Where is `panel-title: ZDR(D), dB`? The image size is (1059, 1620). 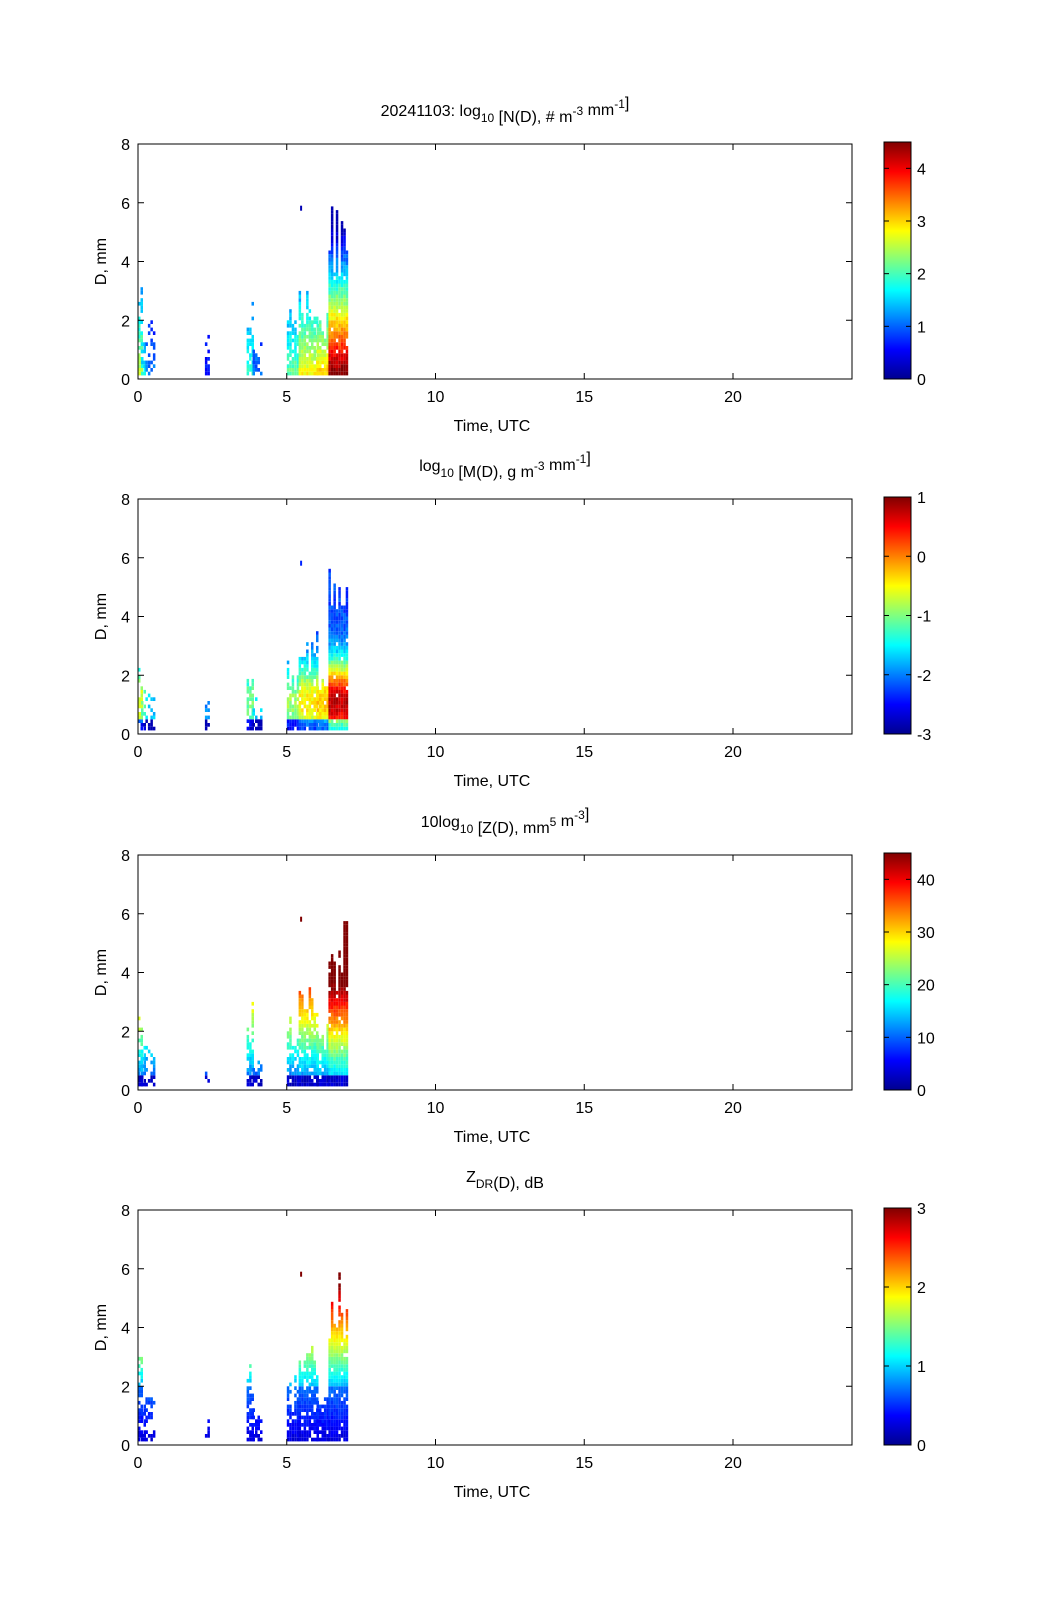
panel-title: ZDR(D), dB is located at coordinates (505, 1180).